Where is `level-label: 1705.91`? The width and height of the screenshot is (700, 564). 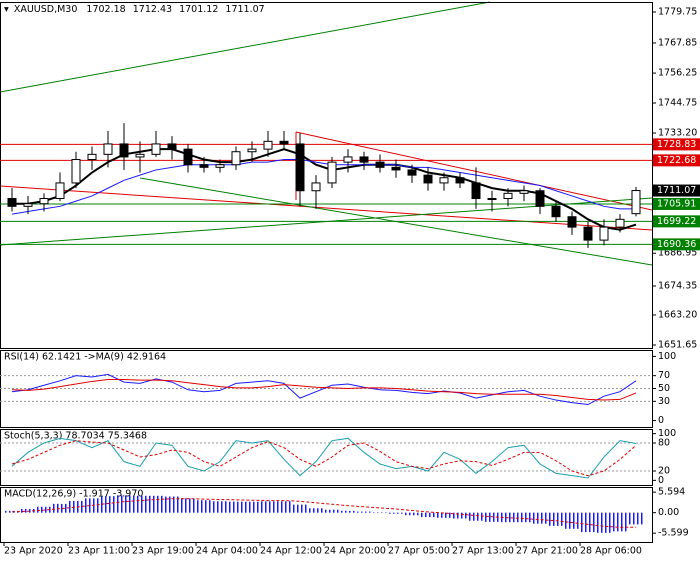
level-label: 1705.91 is located at coordinates (676, 203).